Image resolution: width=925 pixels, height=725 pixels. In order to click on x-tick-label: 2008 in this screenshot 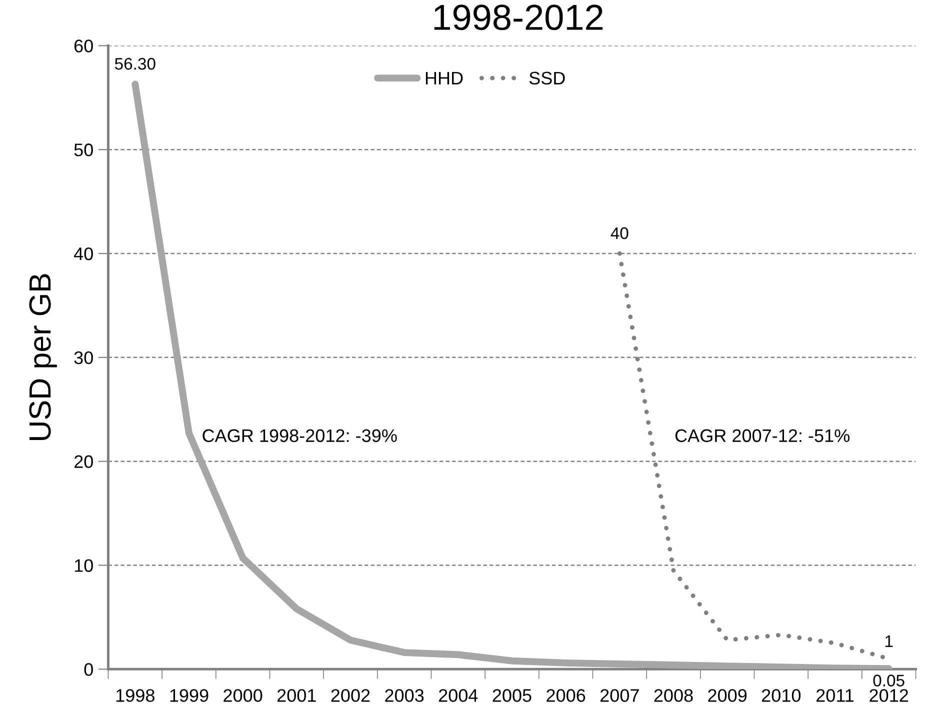, I will do `click(673, 695)`.